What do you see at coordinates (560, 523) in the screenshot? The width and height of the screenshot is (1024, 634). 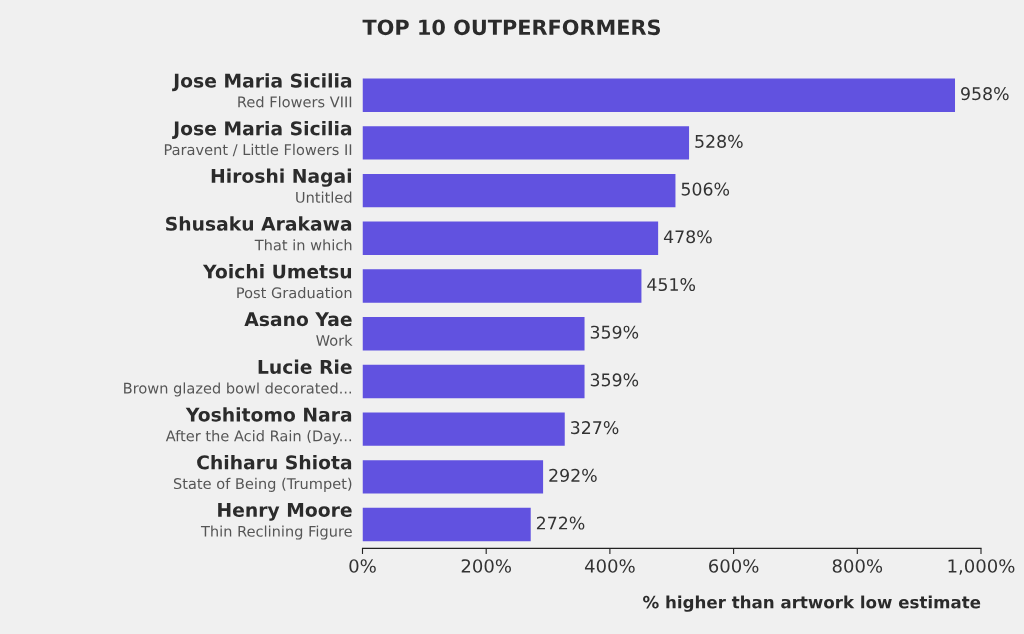 I see `data-label: 272%` at bounding box center [560, 523].